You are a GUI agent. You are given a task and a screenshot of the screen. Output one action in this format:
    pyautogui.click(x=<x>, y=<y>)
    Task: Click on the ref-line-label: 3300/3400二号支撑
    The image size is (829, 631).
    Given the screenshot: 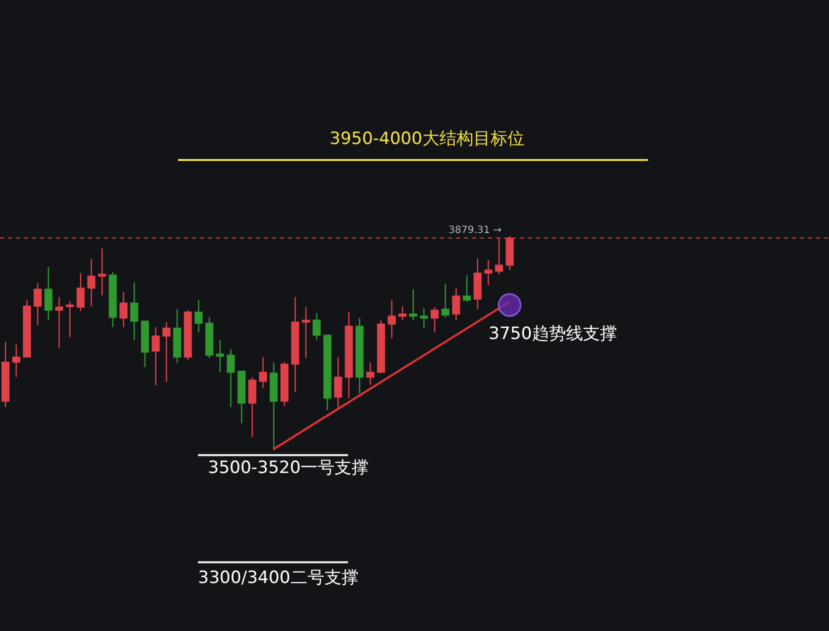 What is the action you would take?
    pyautogui.click(x=278, y=578)
    